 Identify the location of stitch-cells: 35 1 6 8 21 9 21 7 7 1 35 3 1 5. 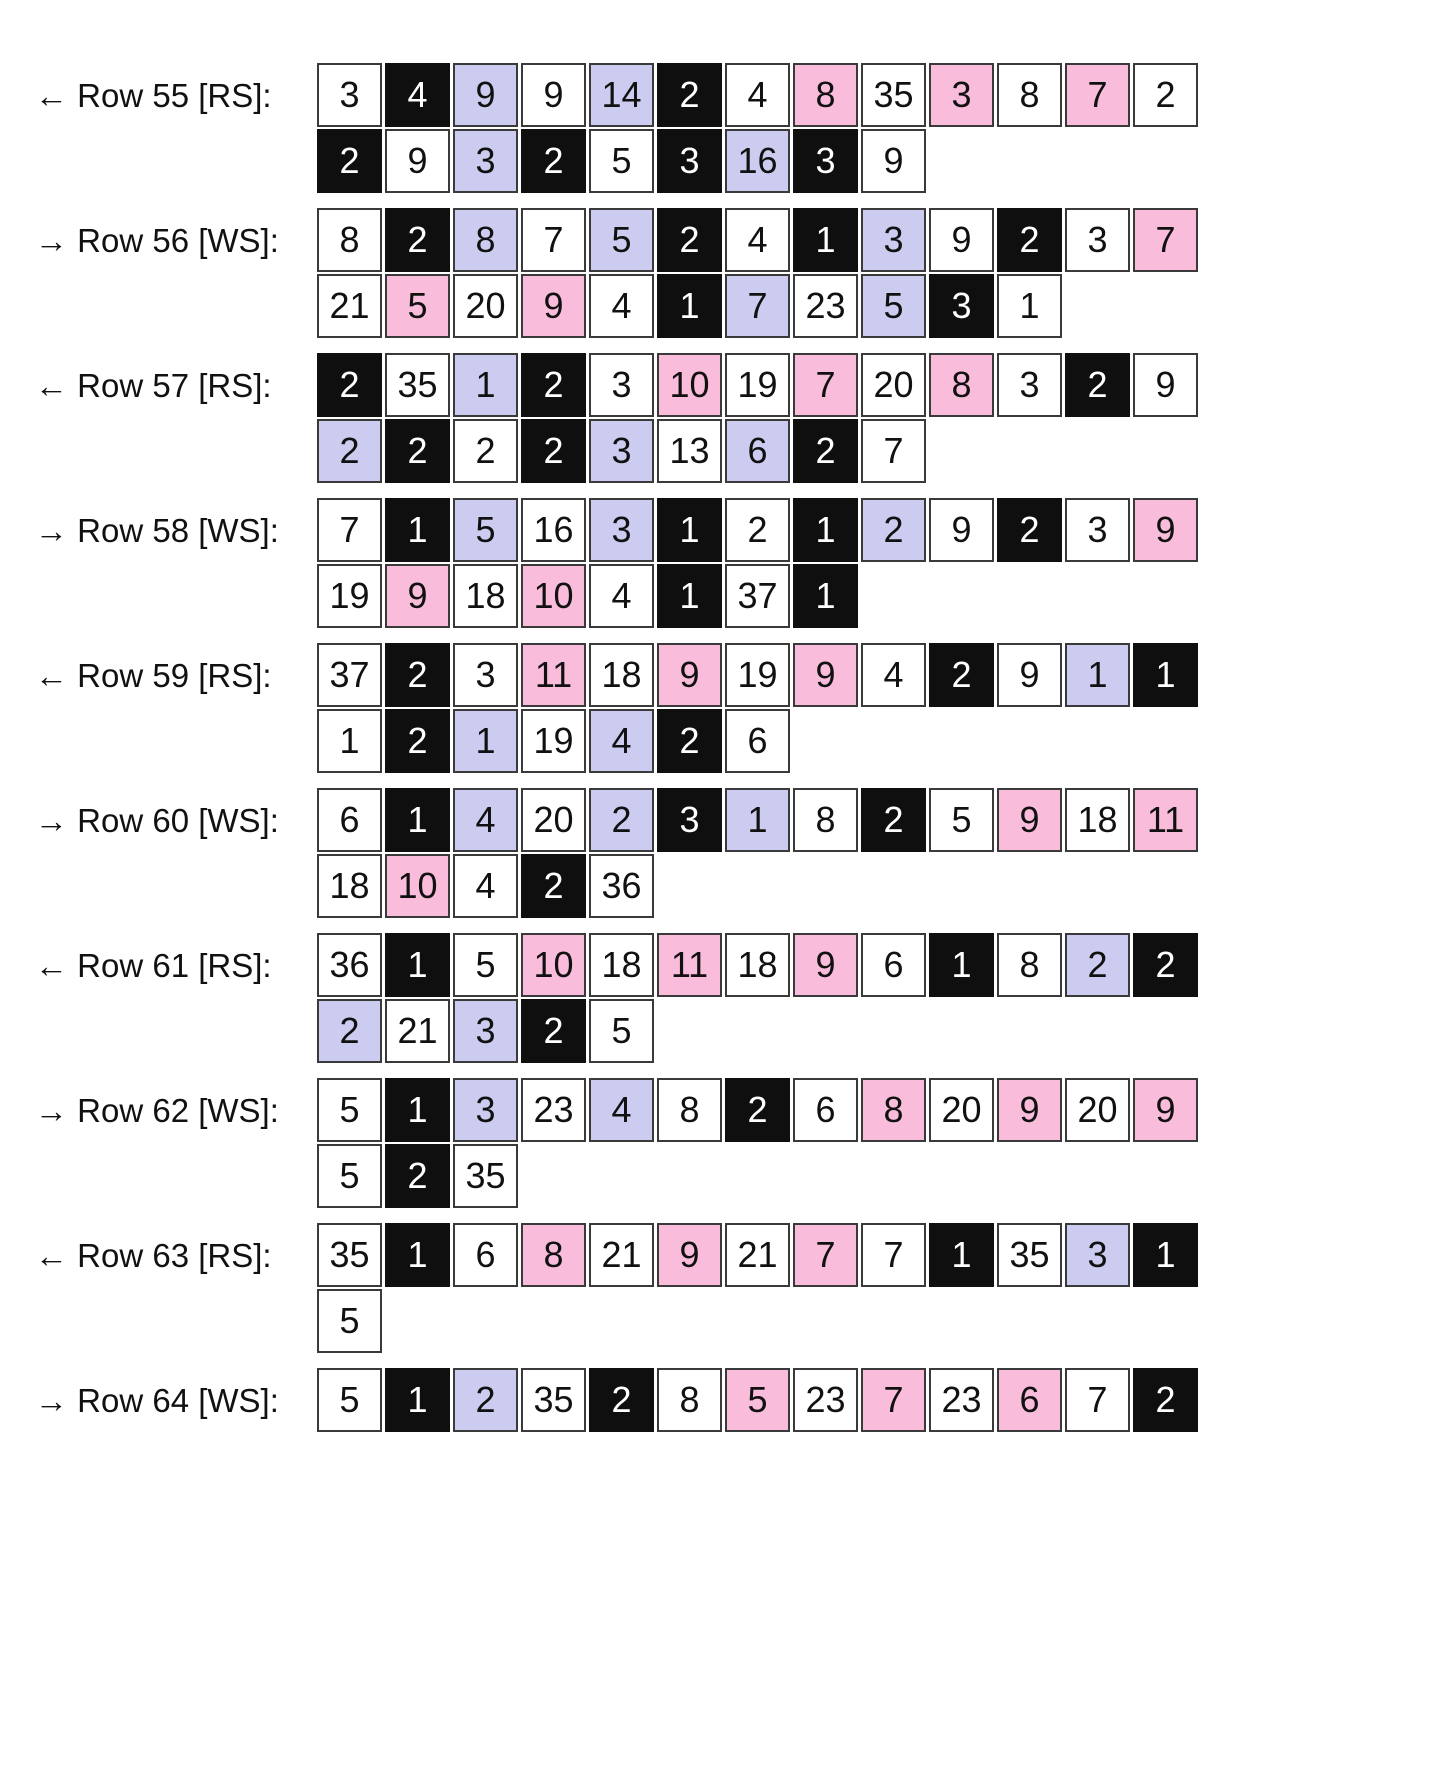
(762, 1289).